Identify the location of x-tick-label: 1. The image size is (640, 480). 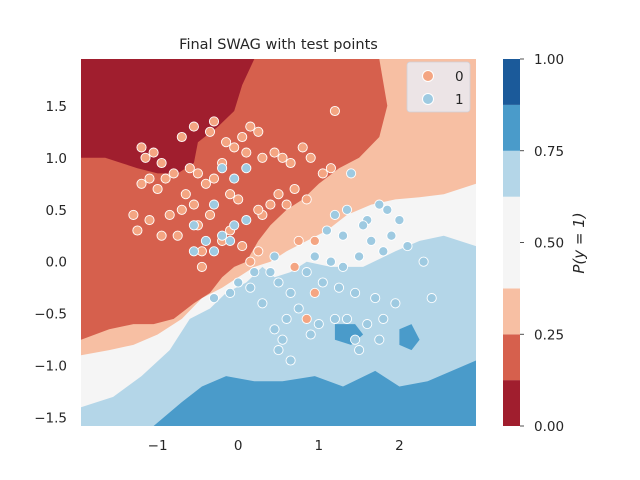
(319, 446).